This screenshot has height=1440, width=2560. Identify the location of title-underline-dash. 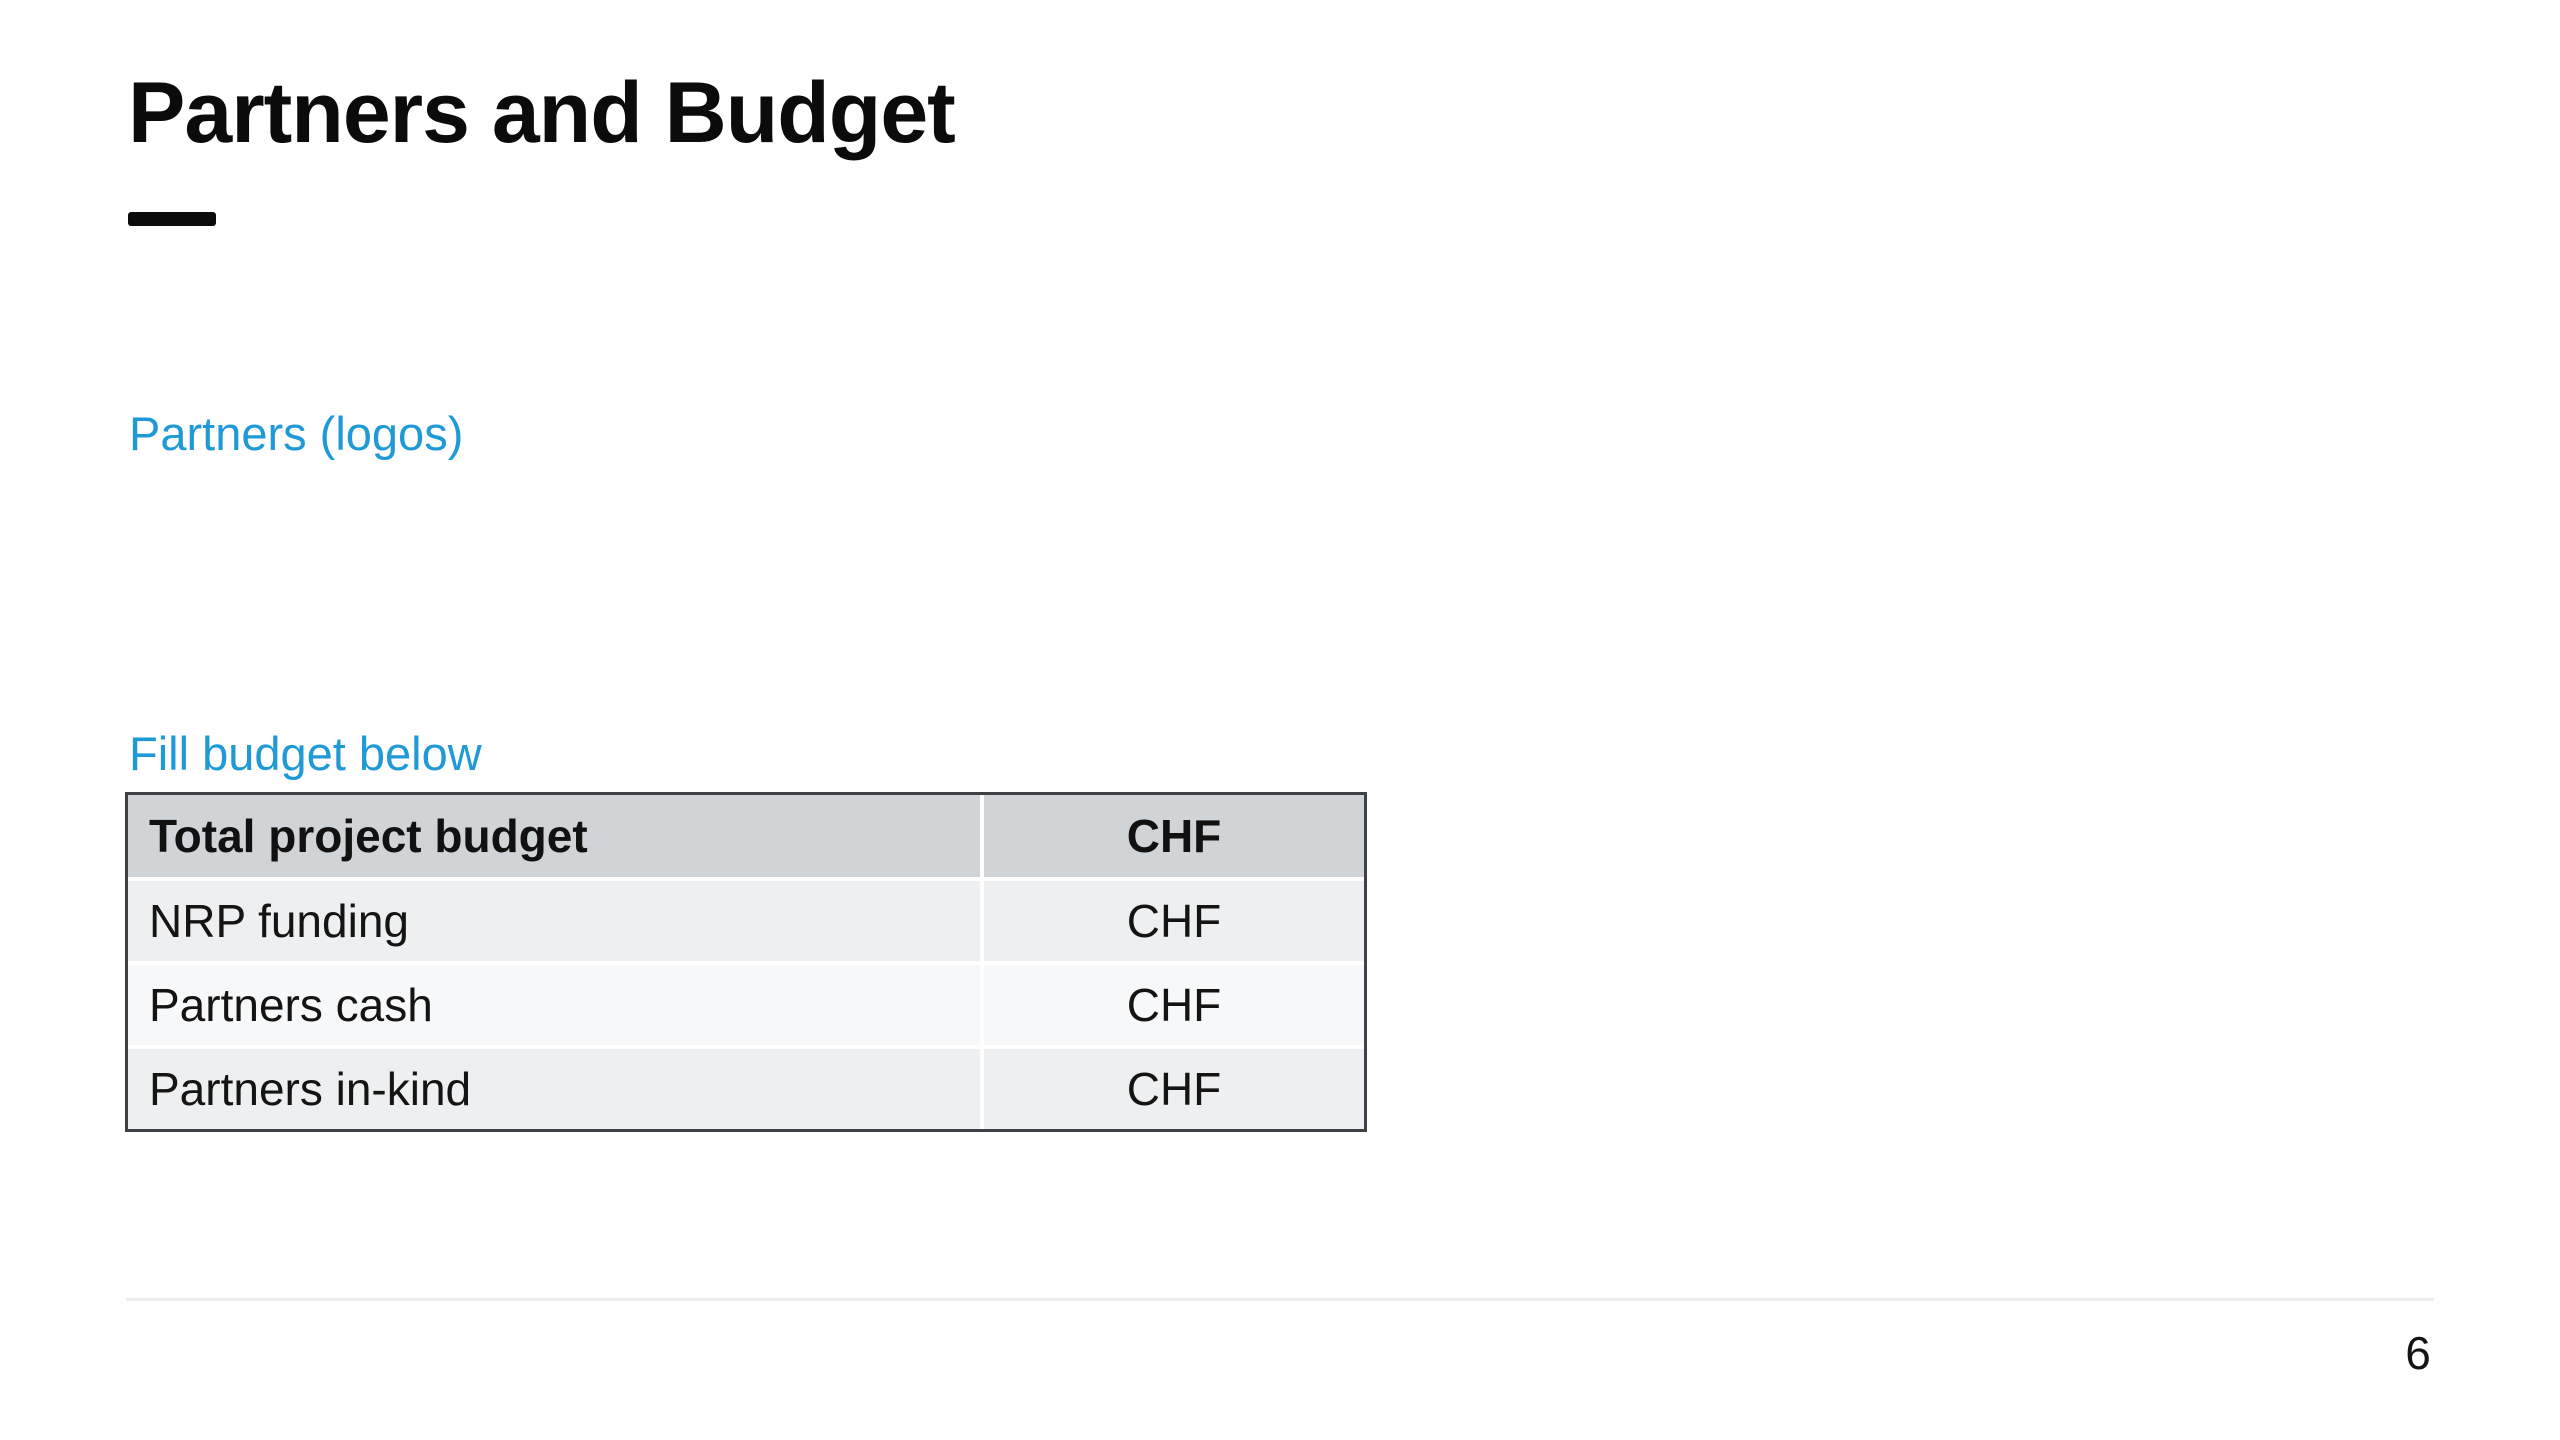
(172, 219).